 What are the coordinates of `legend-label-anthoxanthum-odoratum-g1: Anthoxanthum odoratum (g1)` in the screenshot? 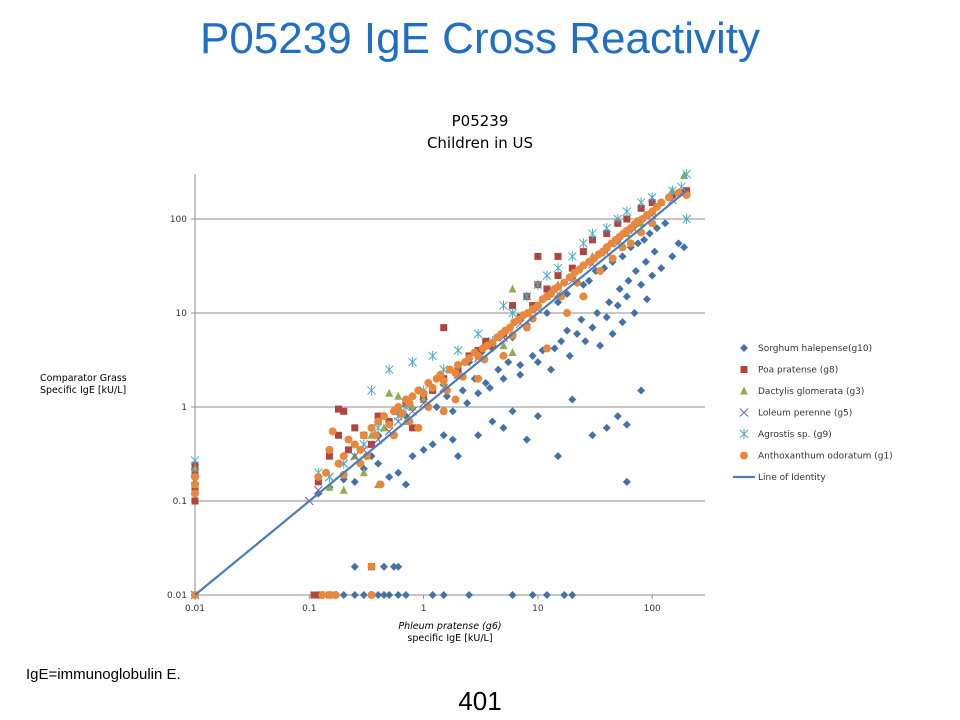 It's located at (825, 457).